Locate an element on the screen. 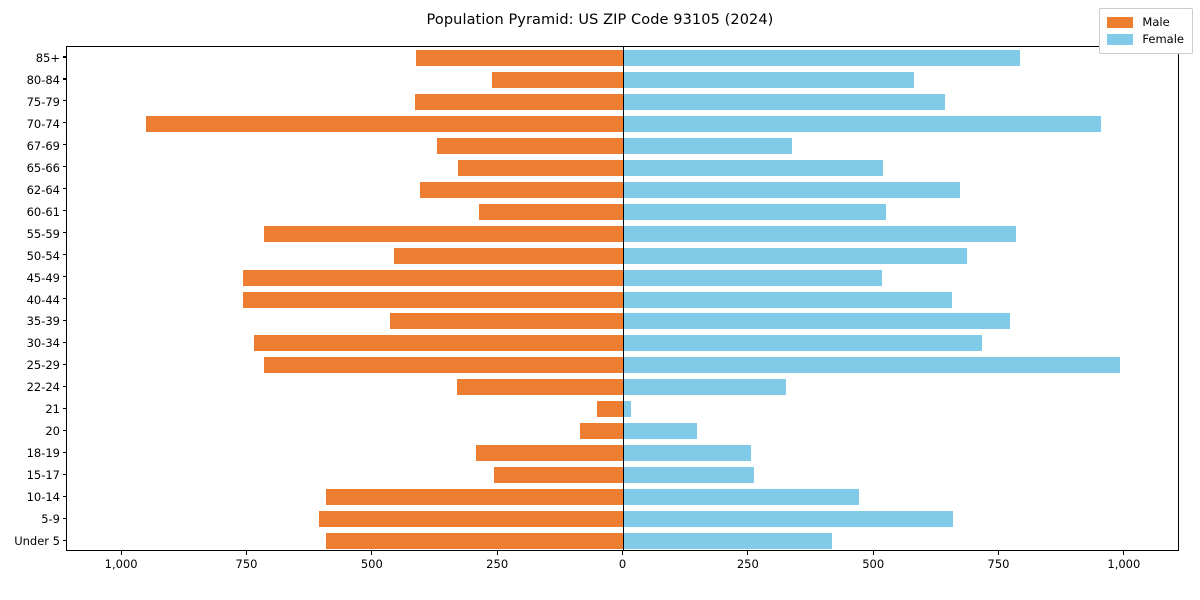 This screenshot has height=600, width=1200. y-tick-label: 65-66 is located at coordinates (43, 167).